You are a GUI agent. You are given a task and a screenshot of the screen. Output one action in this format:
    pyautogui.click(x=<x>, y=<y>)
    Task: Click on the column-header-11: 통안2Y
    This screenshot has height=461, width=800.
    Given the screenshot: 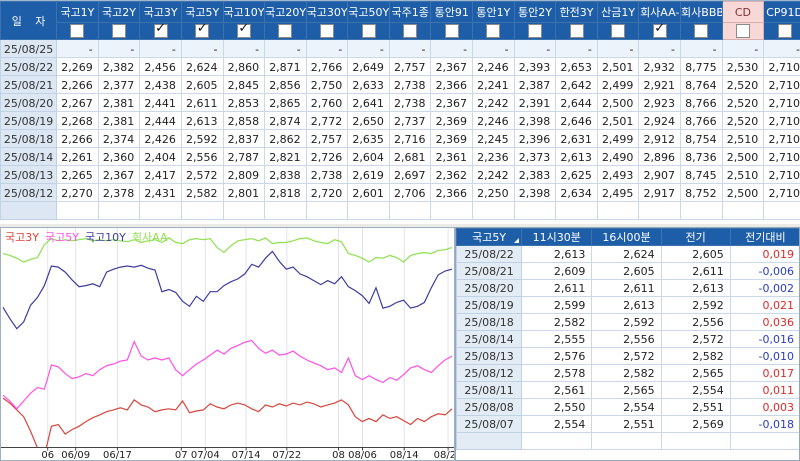 What is the action you would take?
    pyautogui.click(x=535, y=12)
    